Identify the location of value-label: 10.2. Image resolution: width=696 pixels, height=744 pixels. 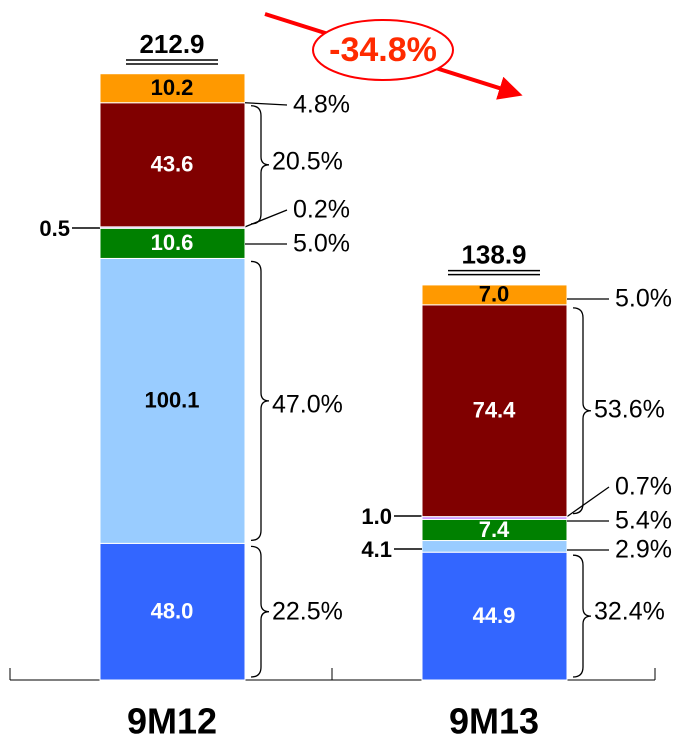
(172, 87).